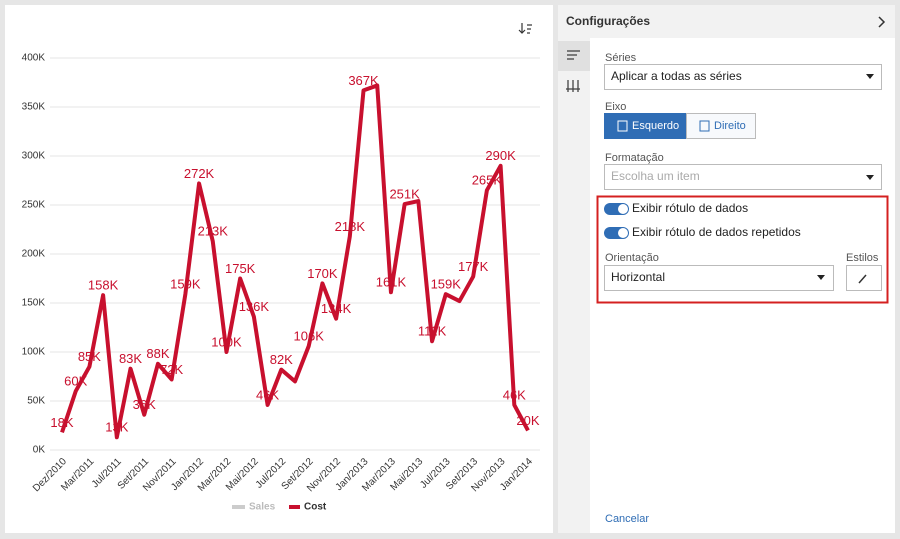 The image size is (900, 539). I want to click on data-label: 175K, so click(240, 268).